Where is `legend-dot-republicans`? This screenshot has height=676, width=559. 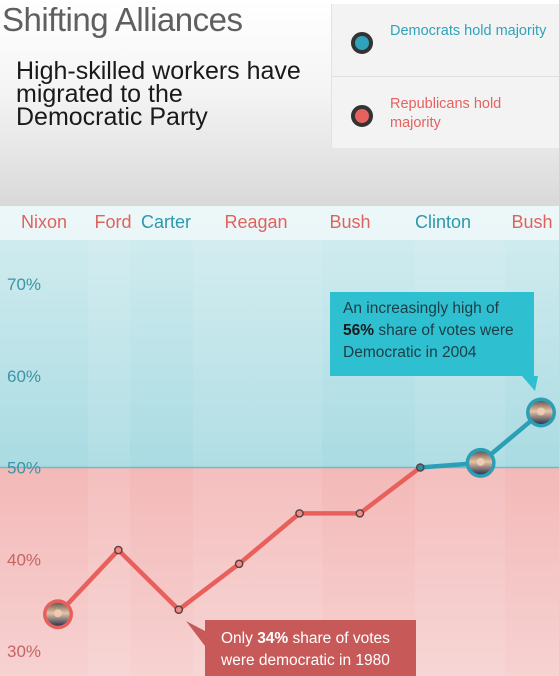 legend-dot-republicans is located at coordinates (362, 116).